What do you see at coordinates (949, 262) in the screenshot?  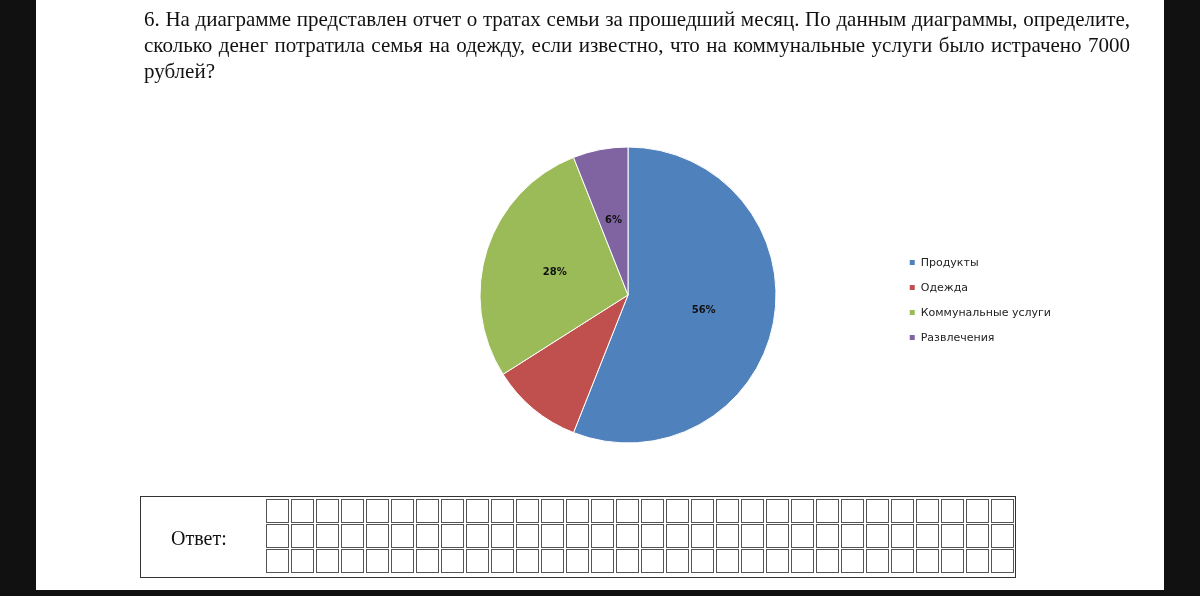 I see `legend-label: Продукты` at bounding box center [949, 262].